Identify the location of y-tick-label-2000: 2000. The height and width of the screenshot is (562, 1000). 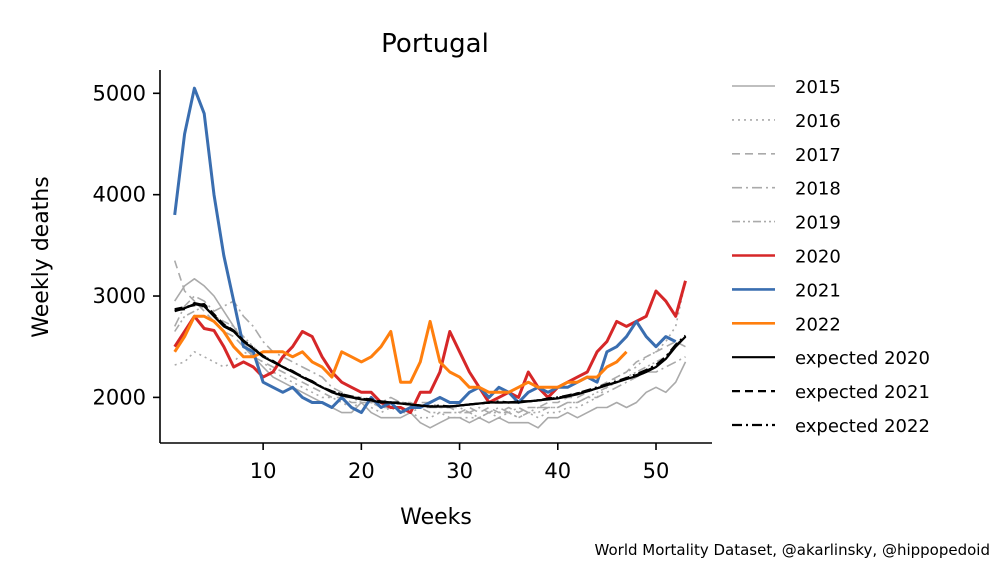
(119, 397).